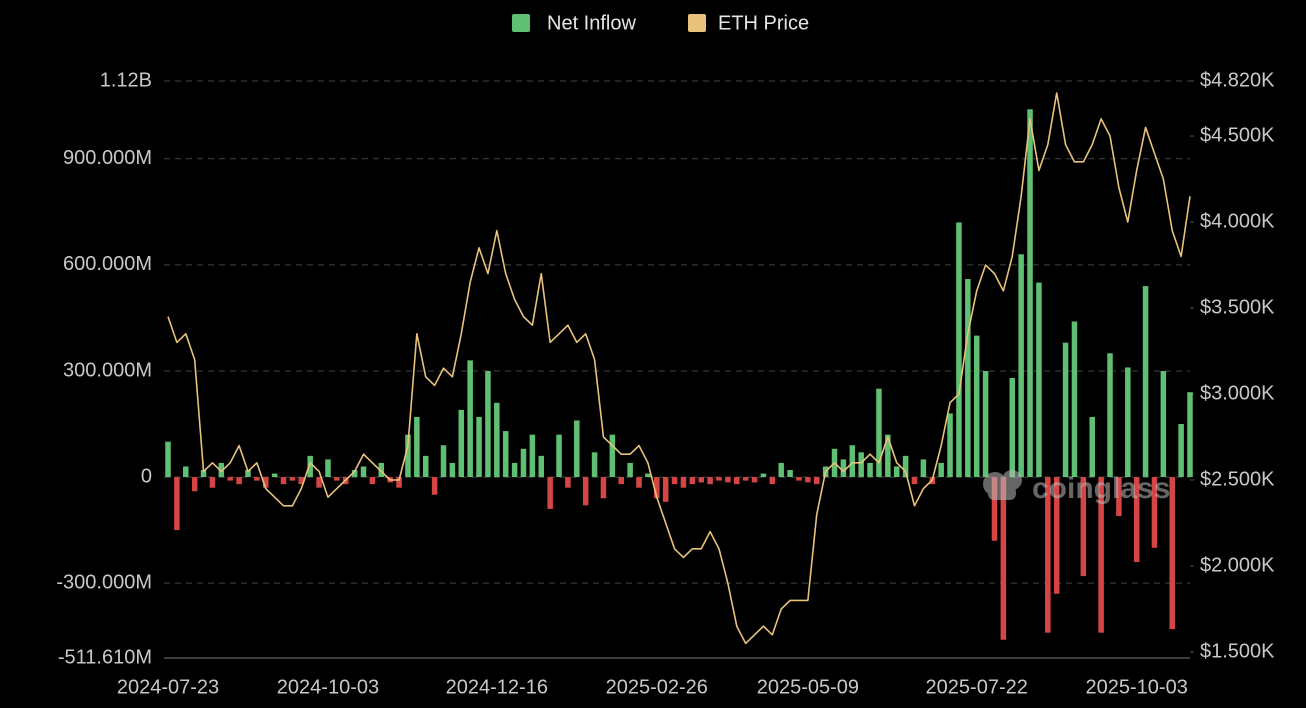 The height and width of the screenshot is (708, 1306). What do you see at coordinates (168, 687) in the screenshot?
I see `x-tick-label: 2024-07-23` at bounding box center [168, 687].